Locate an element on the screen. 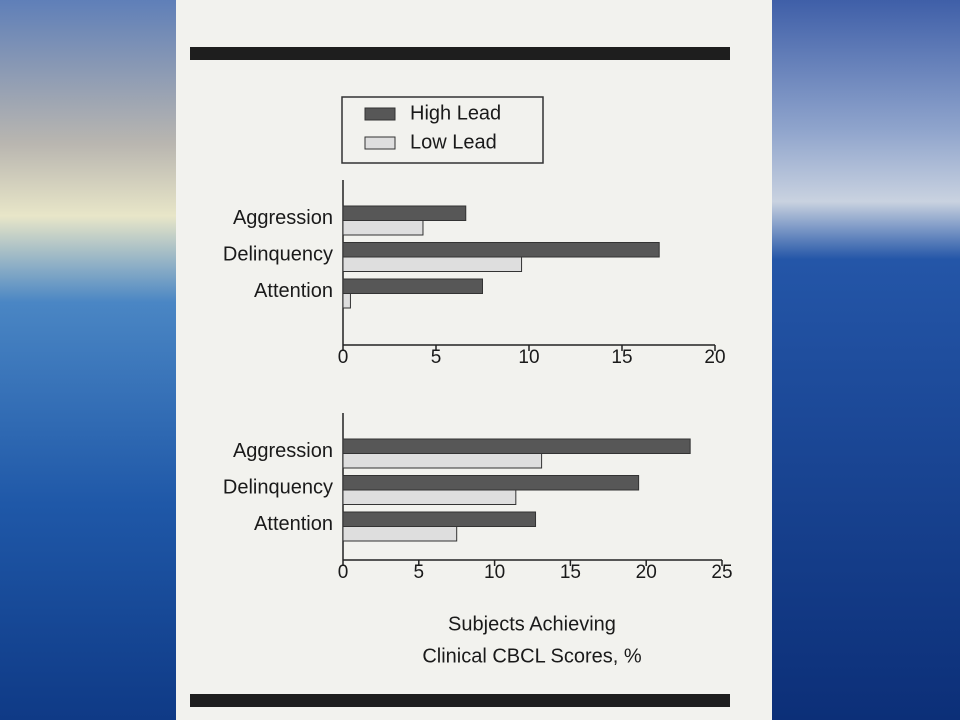 The image size is (960, 720). x-axis-label: Subjects Achieving is located at coordinates (532, 624).